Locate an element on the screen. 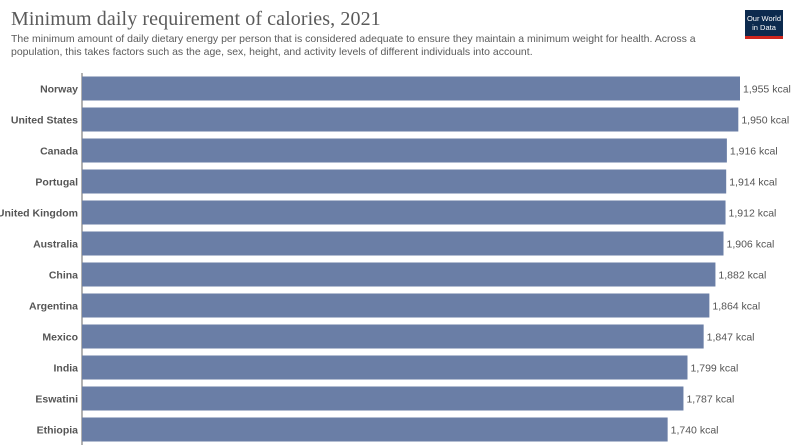 The height and width of the screenshot is (448, 800). logo-accent-bar is located at coordinates (764, 37).